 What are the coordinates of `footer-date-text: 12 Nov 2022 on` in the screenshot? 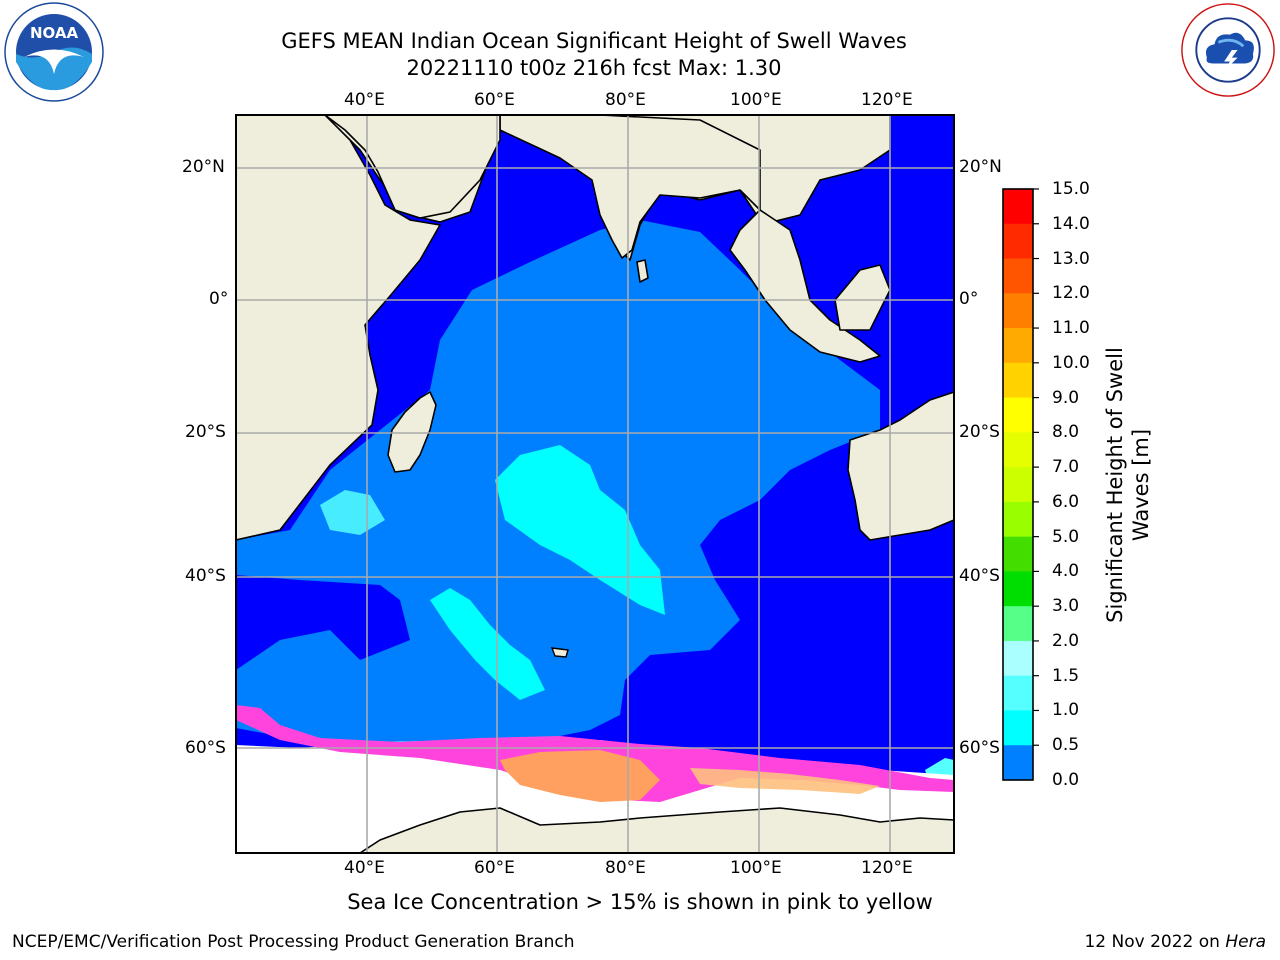 It's located at (1155, 942).